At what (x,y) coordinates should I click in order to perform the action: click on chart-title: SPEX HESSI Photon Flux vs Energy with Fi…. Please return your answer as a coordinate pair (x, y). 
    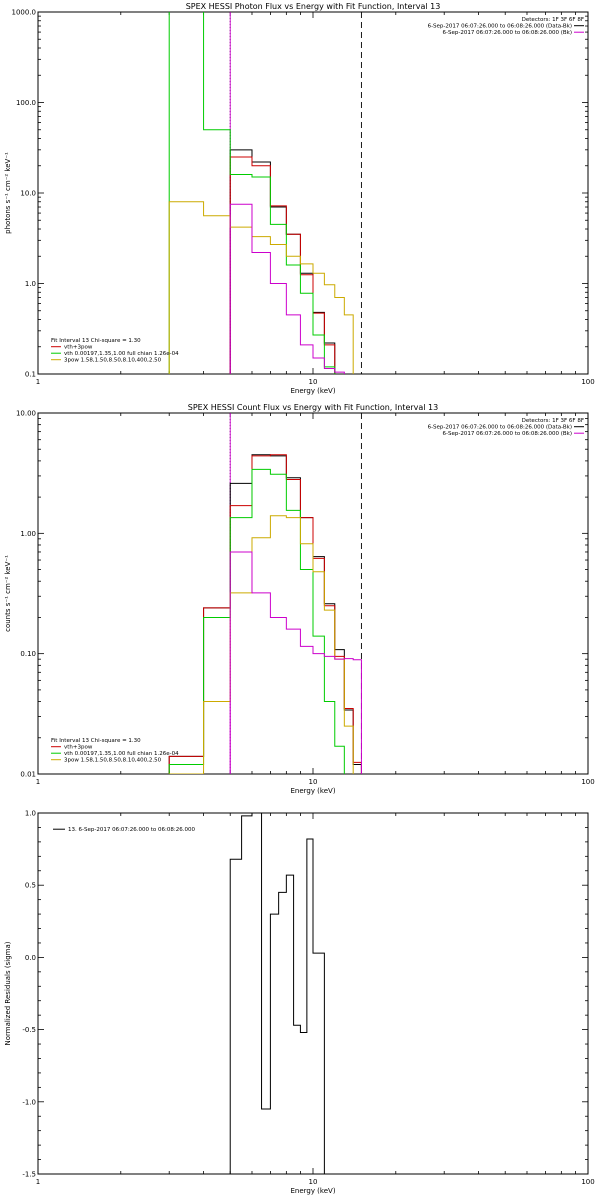
    Looking at the image, I should click on (313, 6).